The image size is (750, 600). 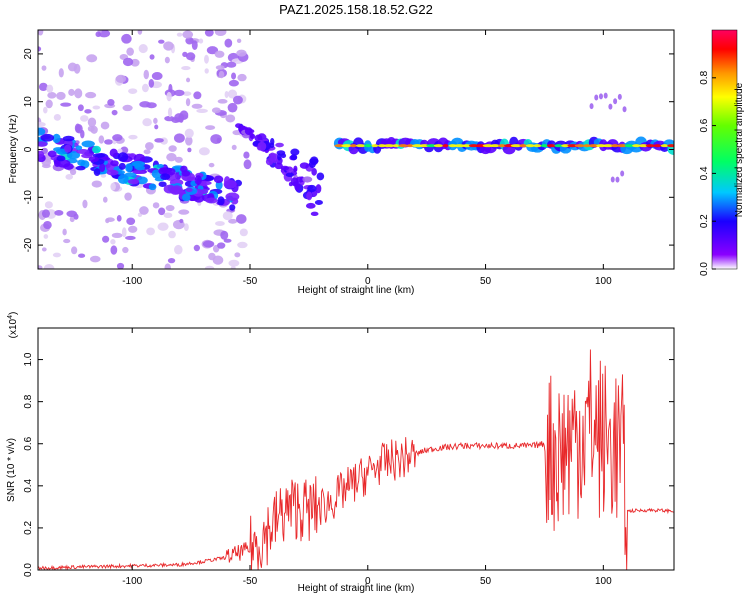 What do you see at coordinates (704, 269) in the screenshot?
I see `colorbar-tick-label: 0.0` at bounding box center [704, 269].